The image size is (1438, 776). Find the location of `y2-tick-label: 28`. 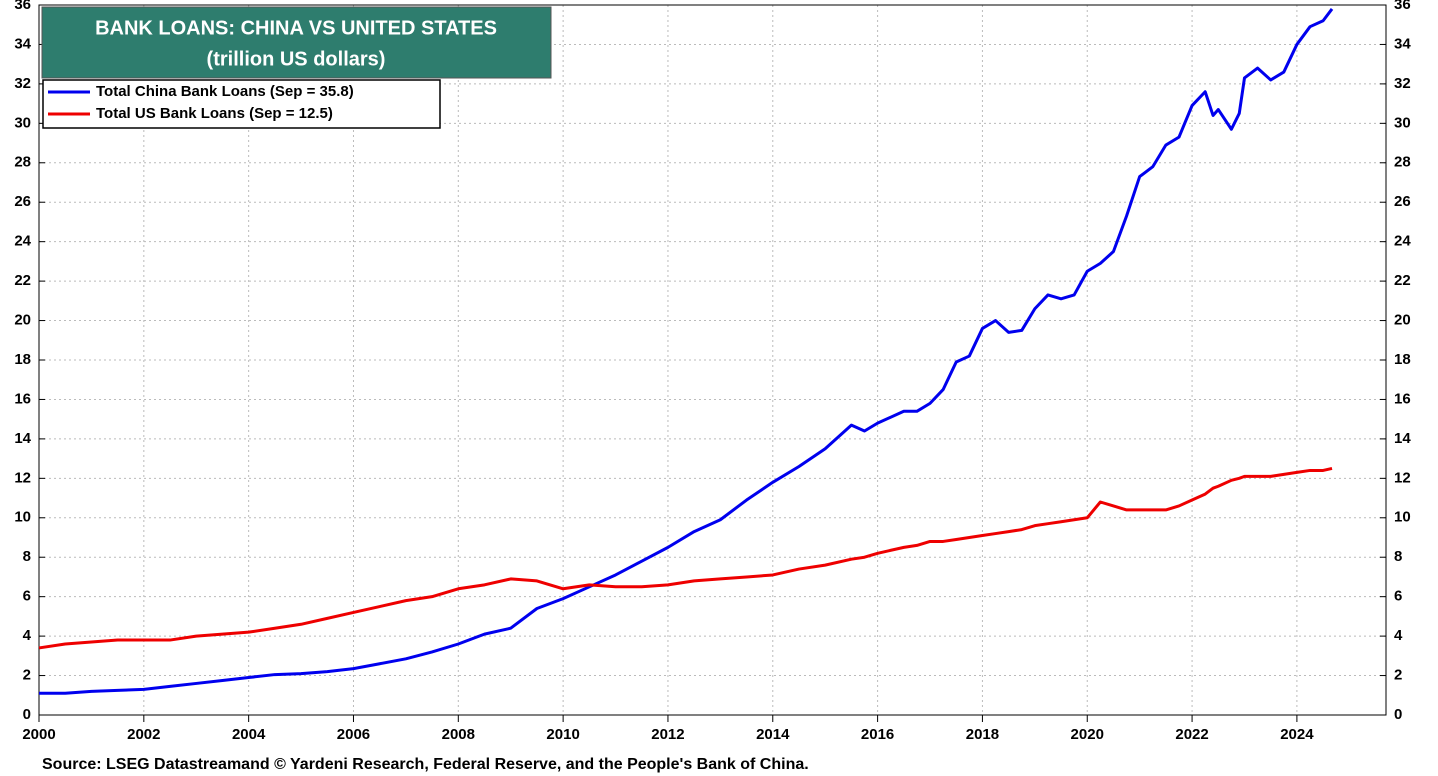

y2-tick-label: 28 is located at coordinates (1402, 162).